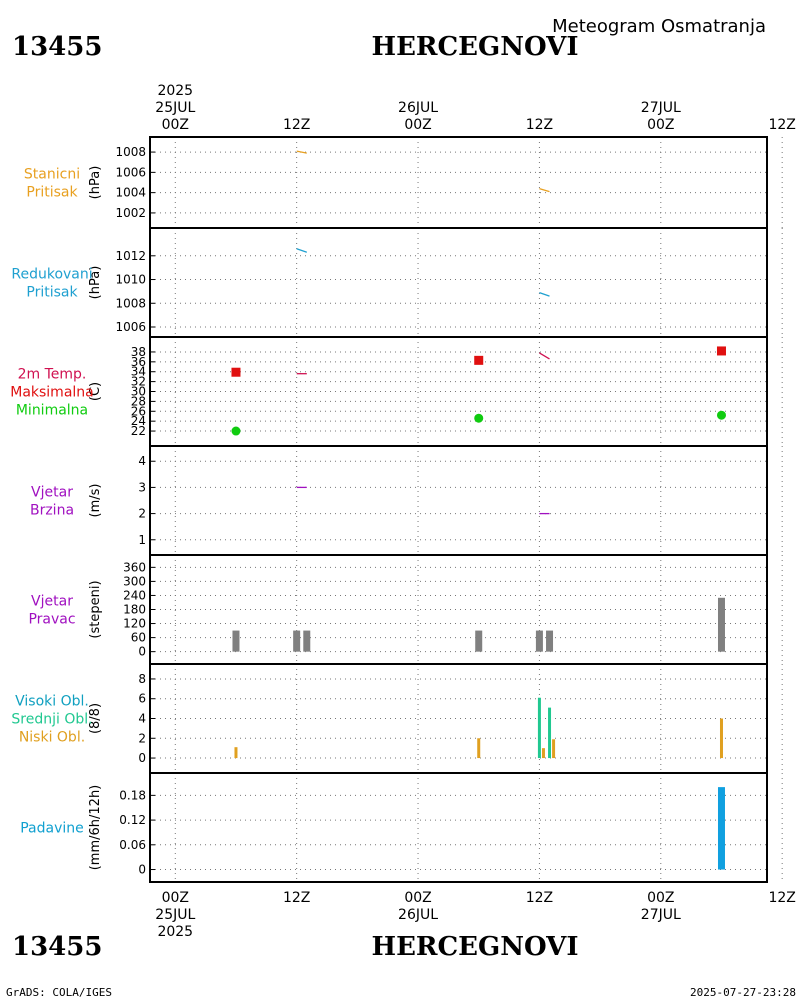 The height and width of the screenshot is (1000, 800). I want to click on y-tick-label: 30, so click(138, 392).